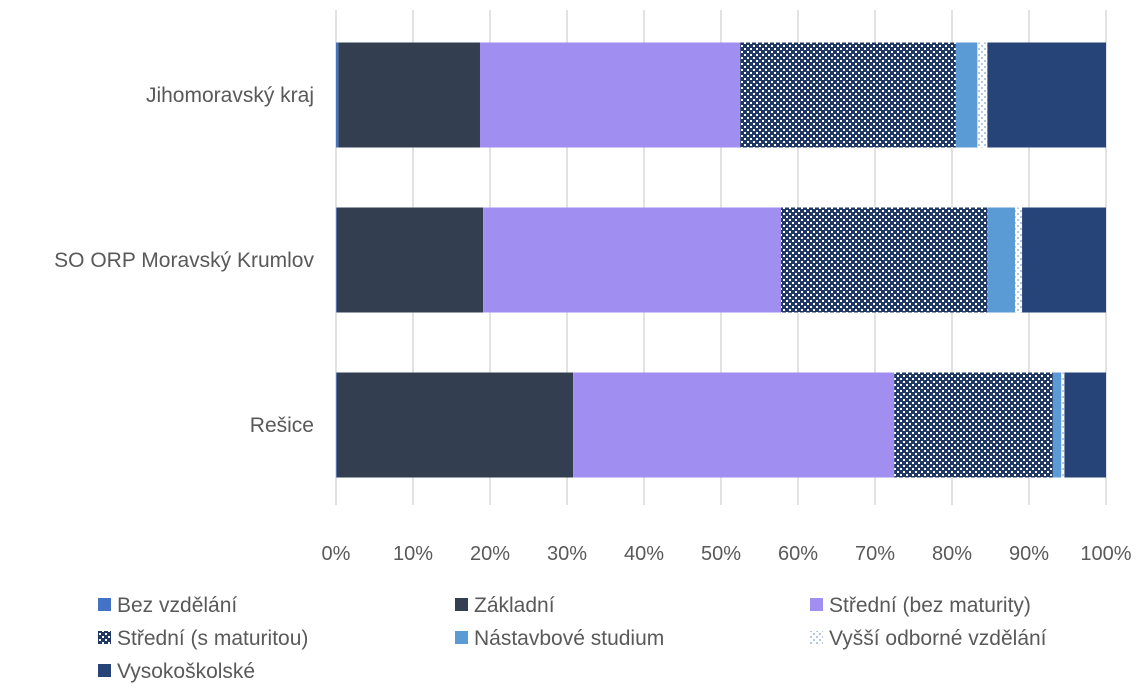 This screenshot has width=1138, height=688. What do you see at coordinates (938, 638) in the screenshot?
I see `legend-label: Vyšší odborné vzdělání` at bounding box center [938, 638].